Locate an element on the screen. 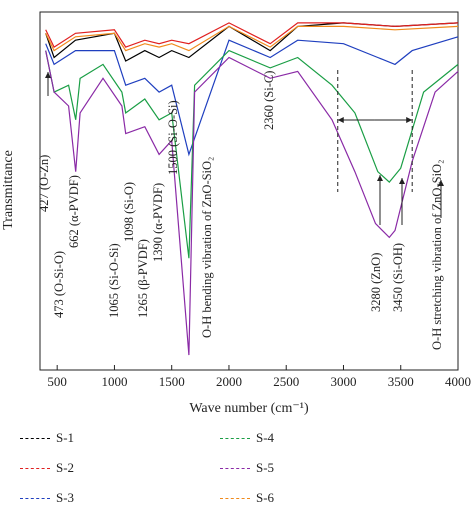  arrow-3450-head is located at coordinates (402, 181).